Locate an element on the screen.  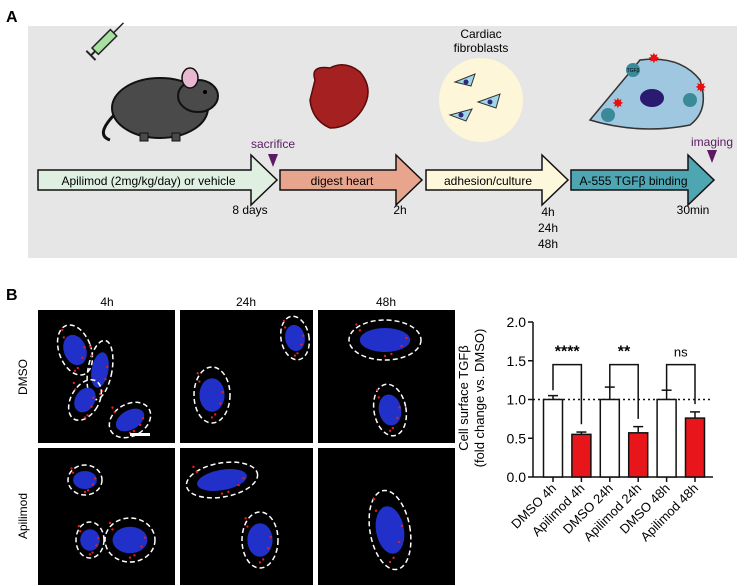
mouse-icon is located at coordinates (160, 104).